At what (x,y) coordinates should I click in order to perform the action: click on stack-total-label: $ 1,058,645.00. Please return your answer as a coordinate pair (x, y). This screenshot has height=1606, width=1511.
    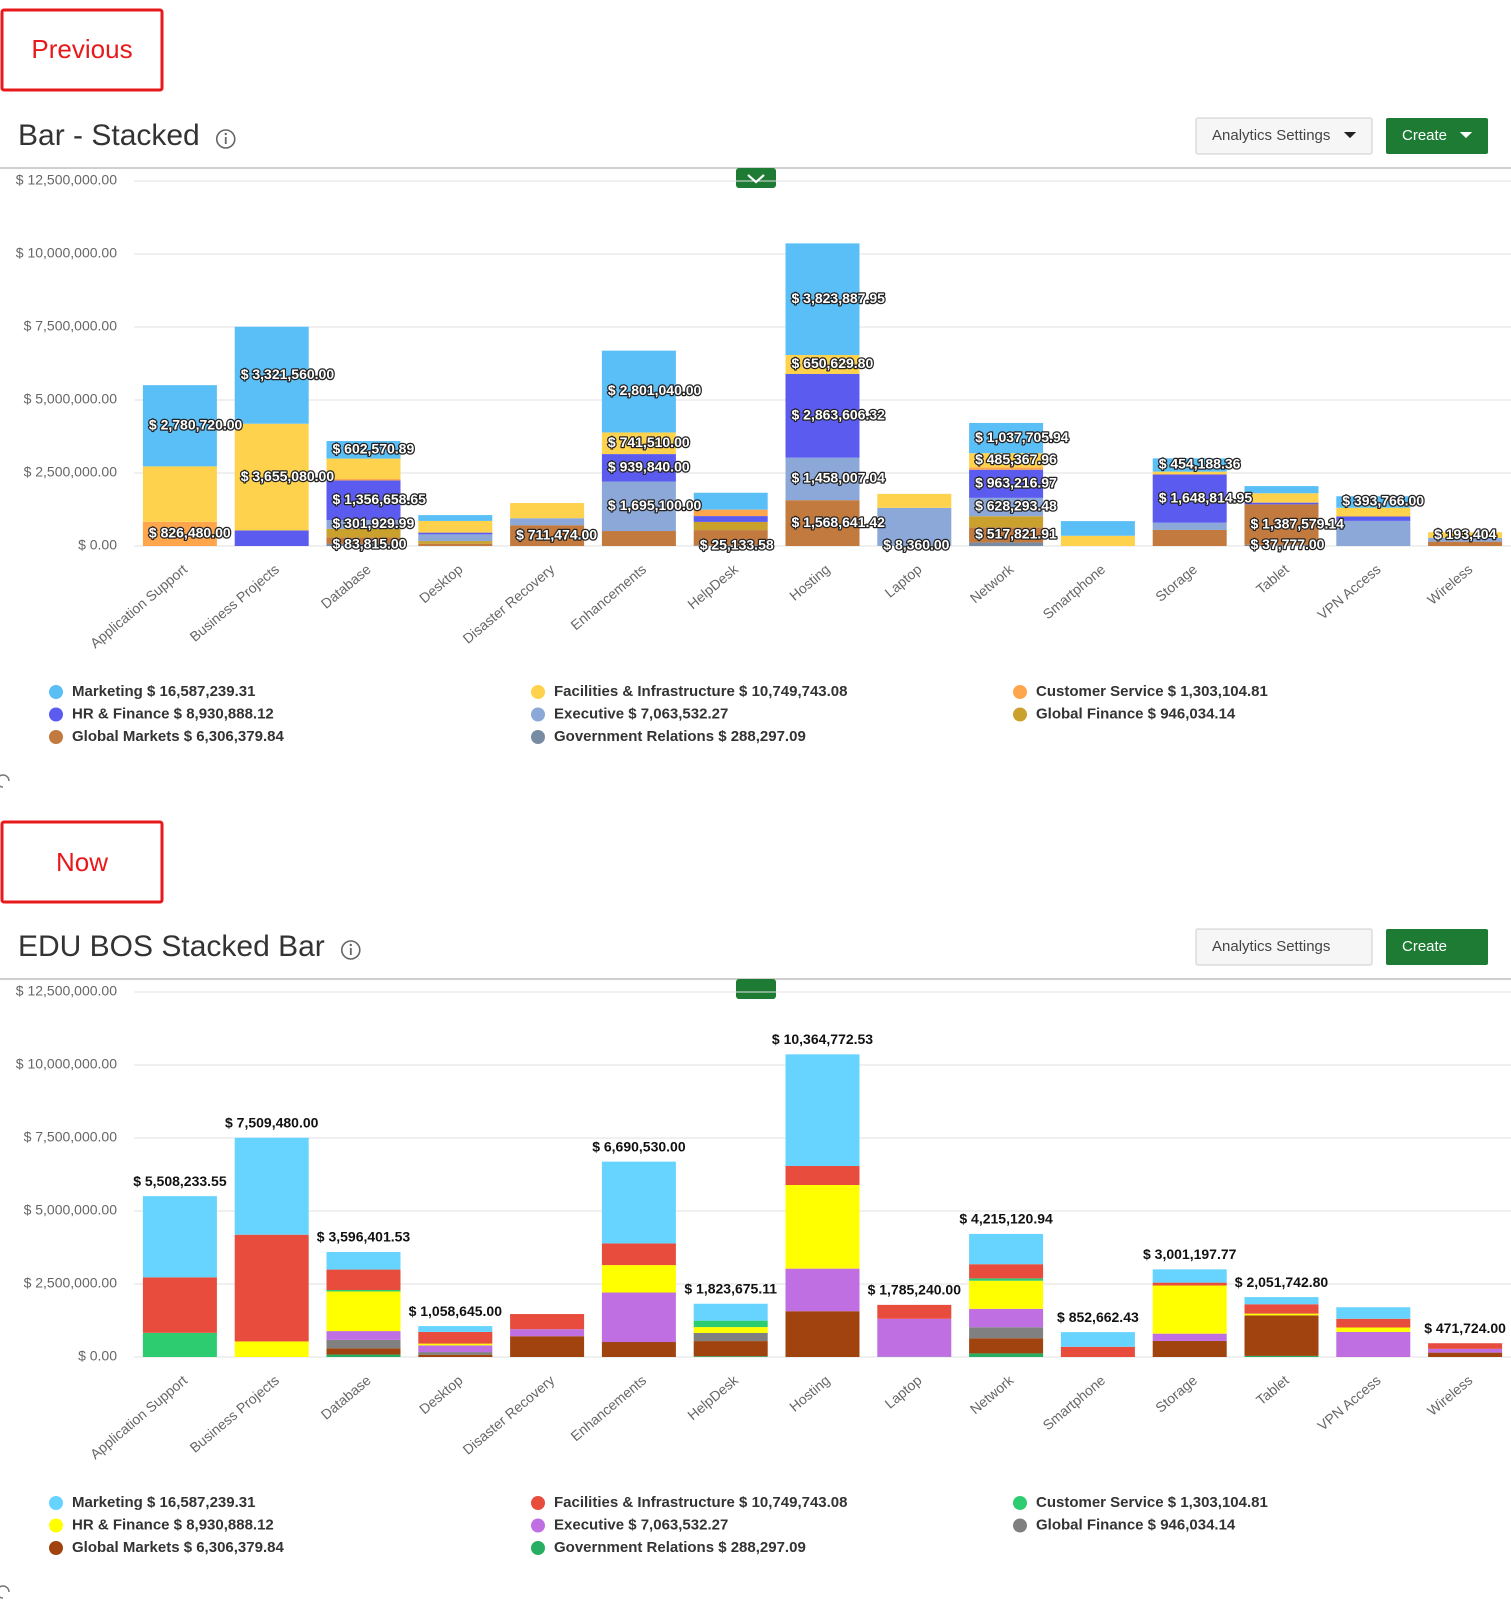
    Looking at the image, I should click on (456, 1311).